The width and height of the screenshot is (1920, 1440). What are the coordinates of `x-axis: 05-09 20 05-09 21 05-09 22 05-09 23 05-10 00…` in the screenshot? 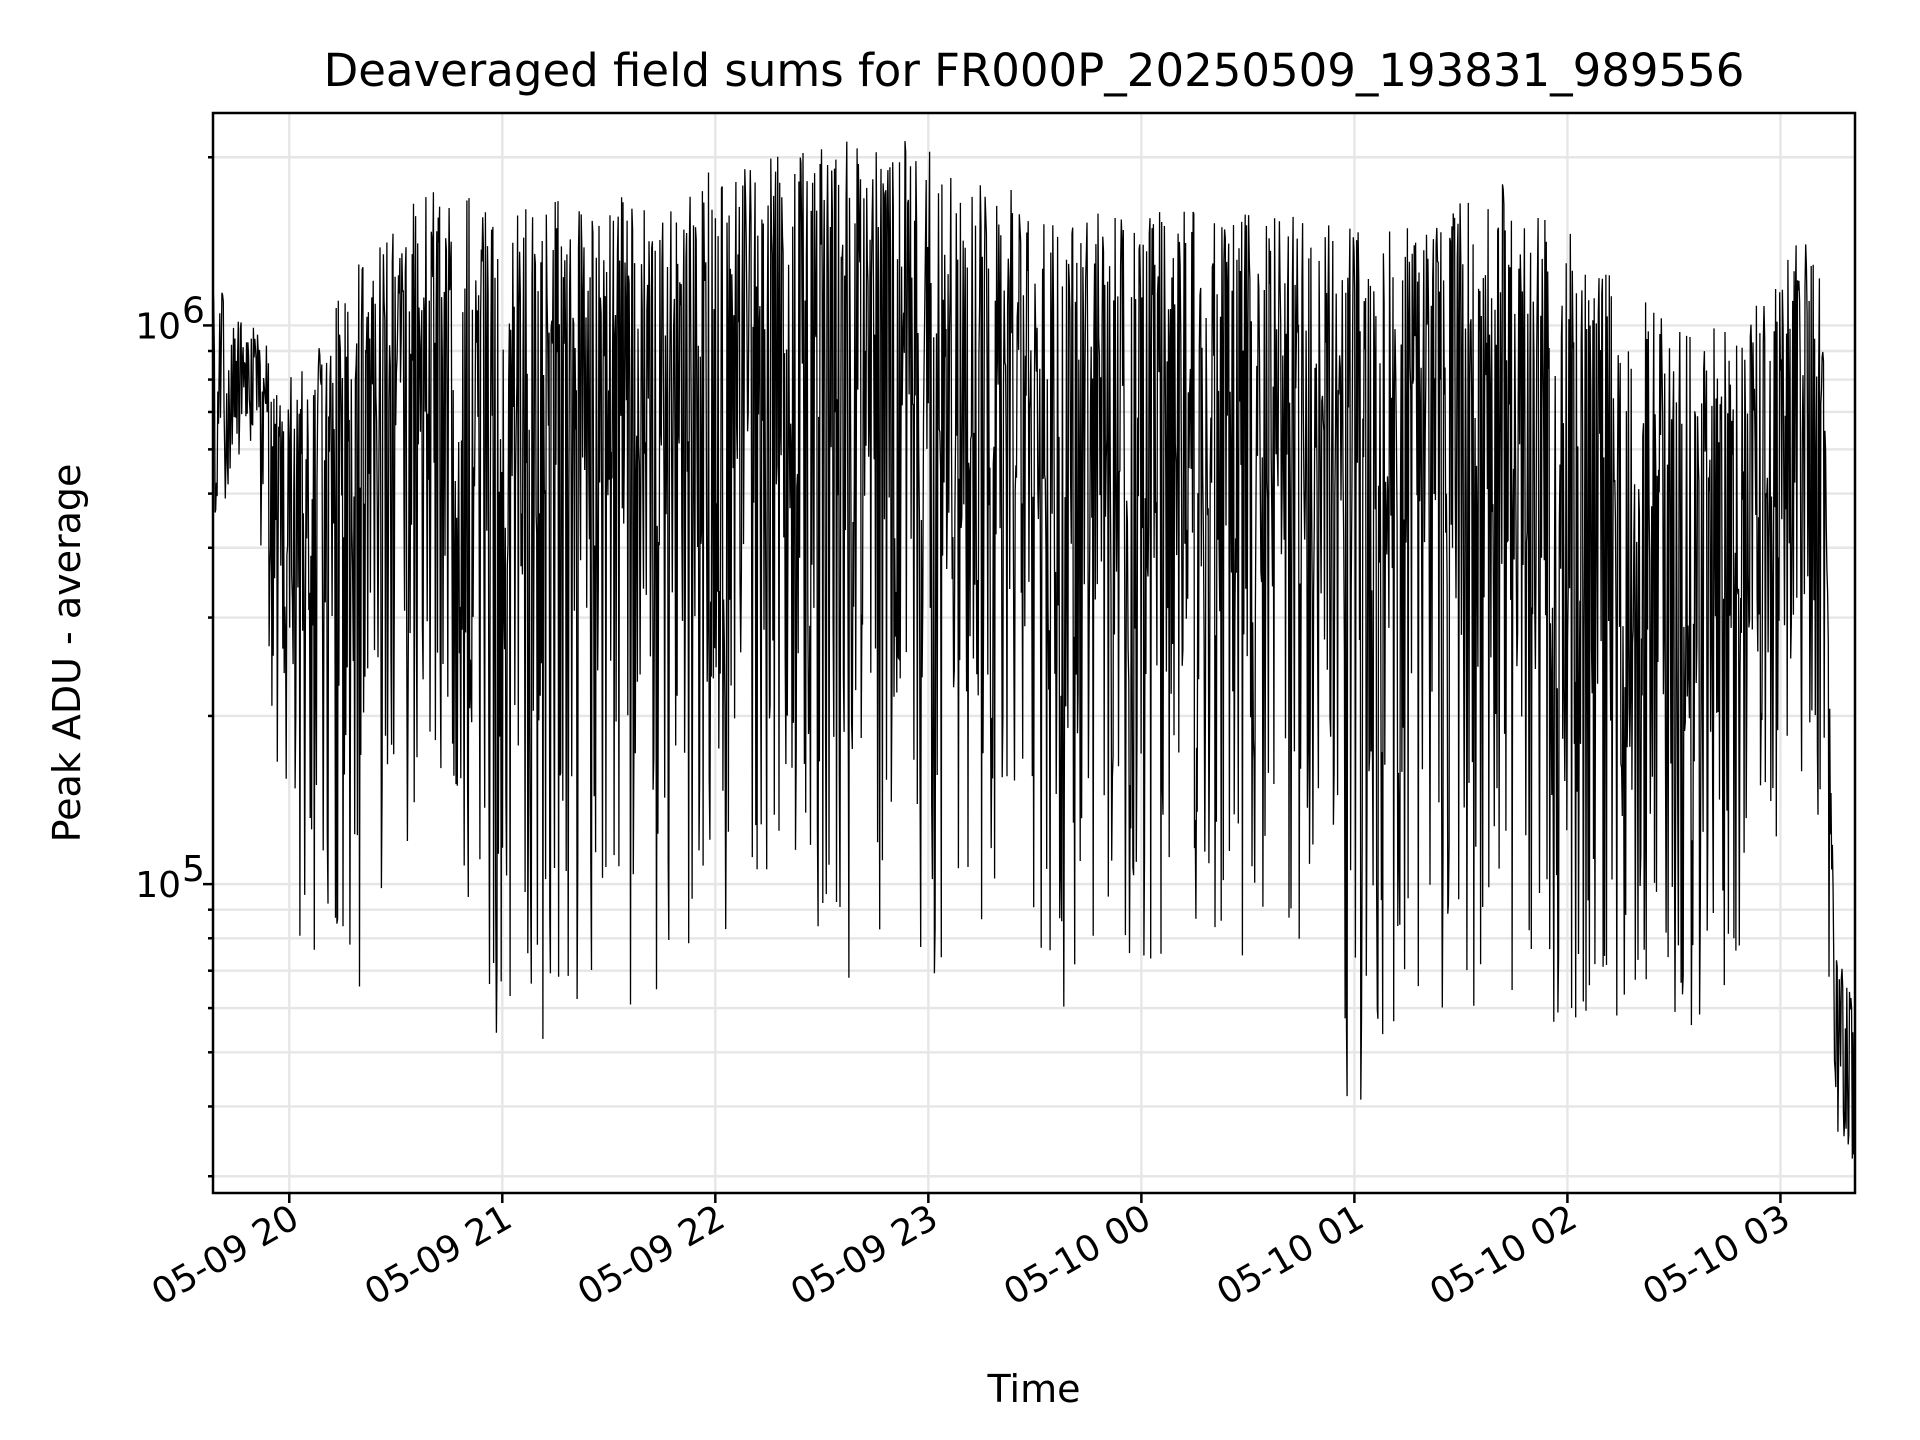 It's located at (971, 1253).